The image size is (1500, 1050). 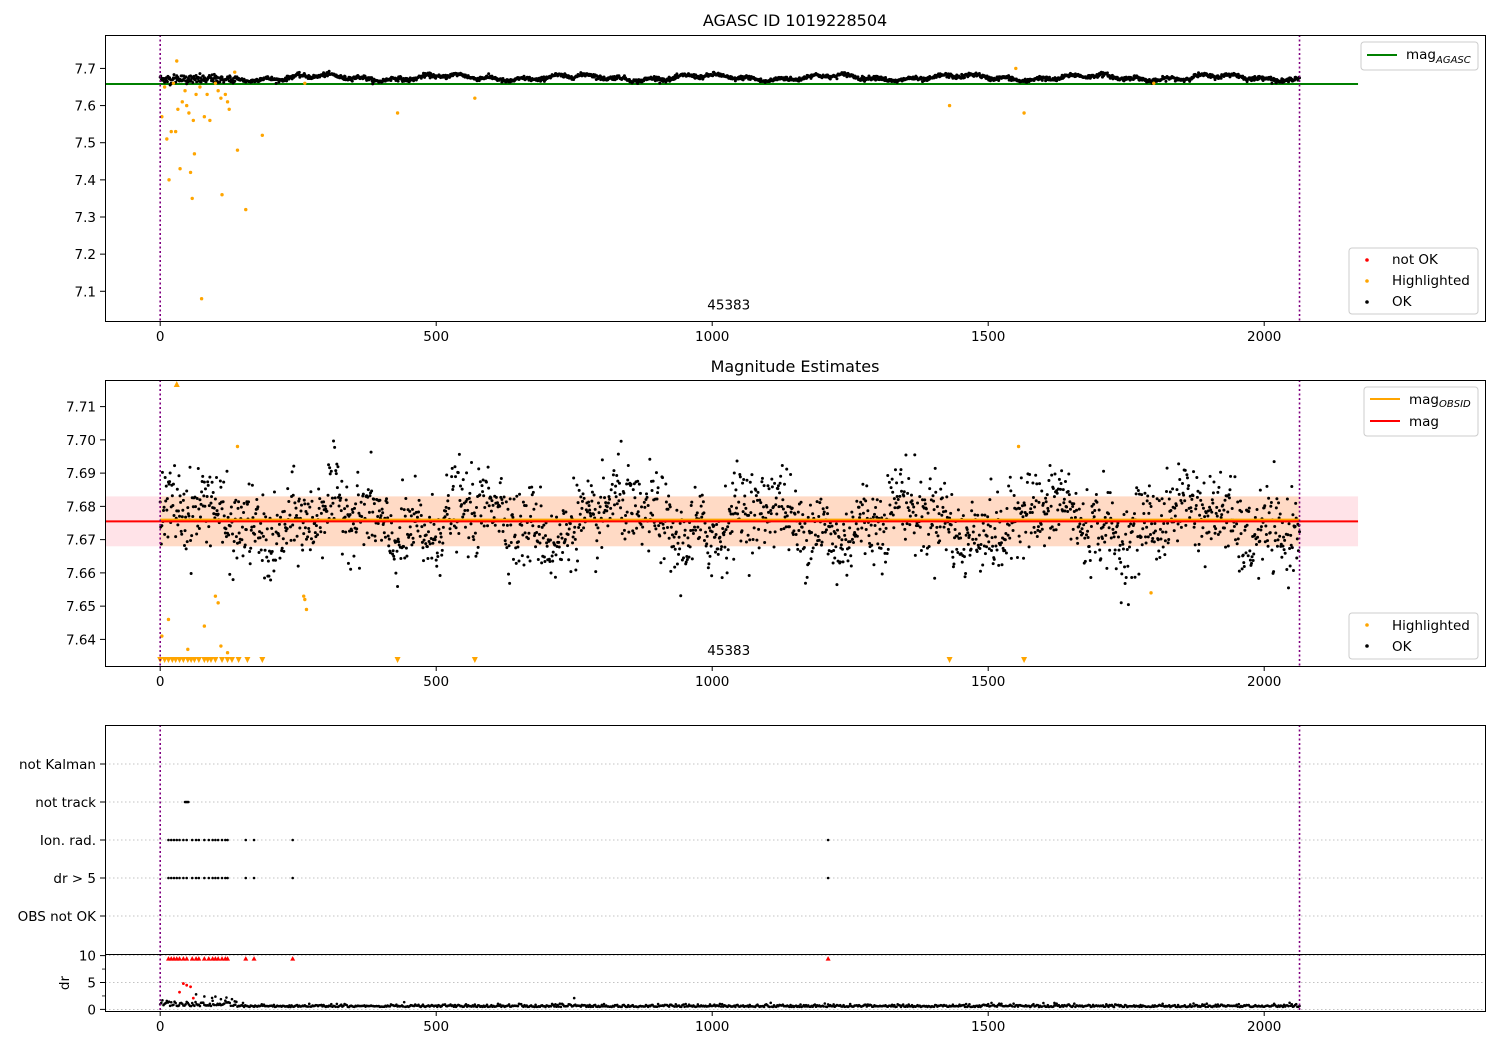 What do you see at coordinates (712, 682) in the screenshot?
I see `middle-xtick-label-1000: 1000` at bounding box center [712, 682].